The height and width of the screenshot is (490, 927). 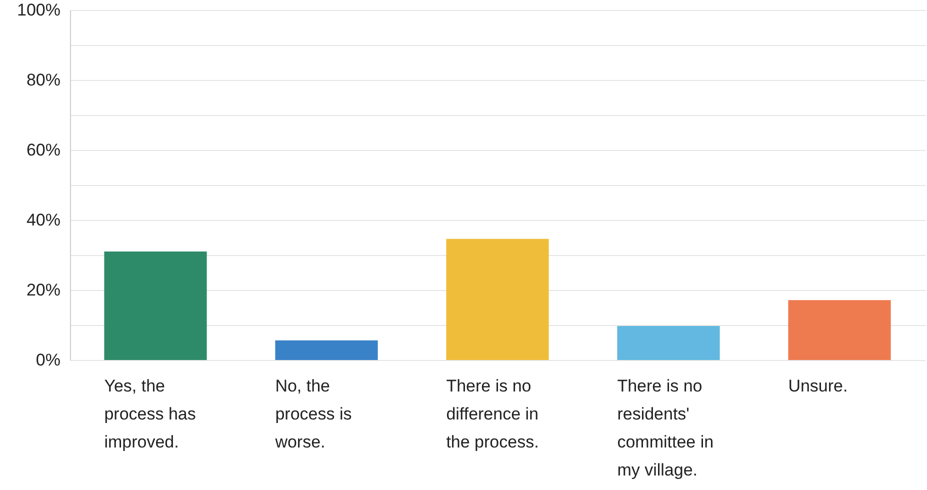 What do you see at coordinates (313, 414) in the screenshot?
I see `x-tick-label: No, the process is worse.` at bounding box center [313, 414].